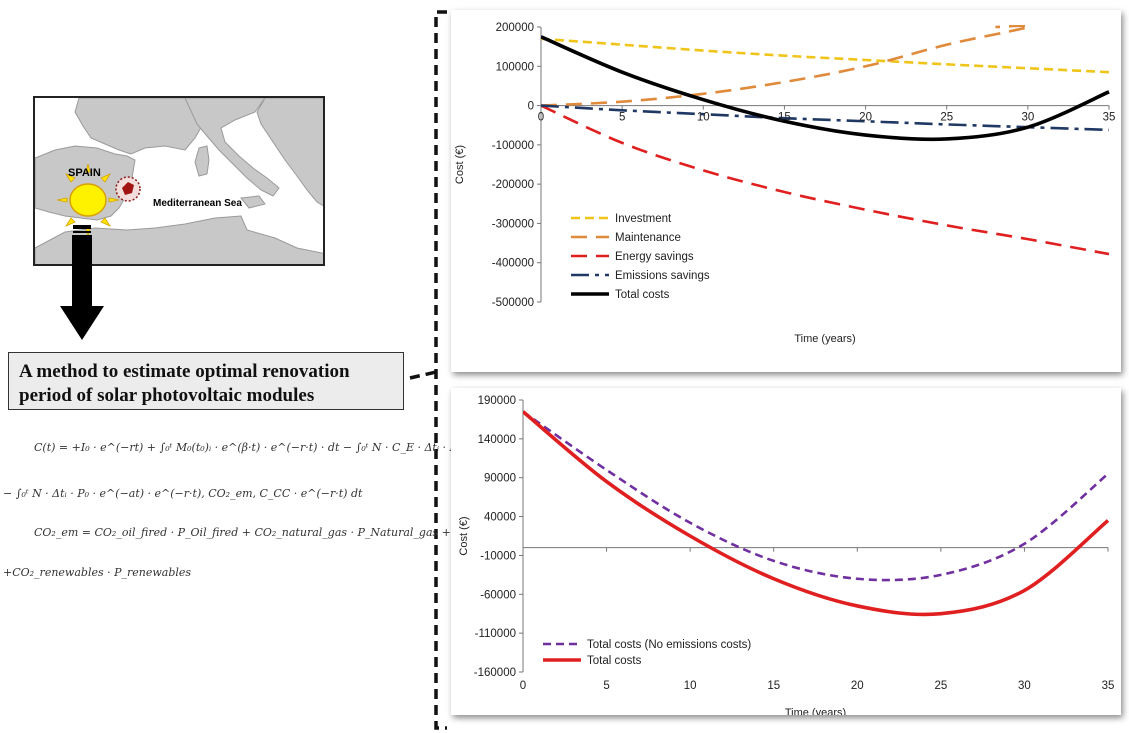 This screenshot has width=1129, height=733. What do you see at coordinates (515, 28) in the screenshot?
I see `y-tick-label: 200000` at bounding box center [515, 28].